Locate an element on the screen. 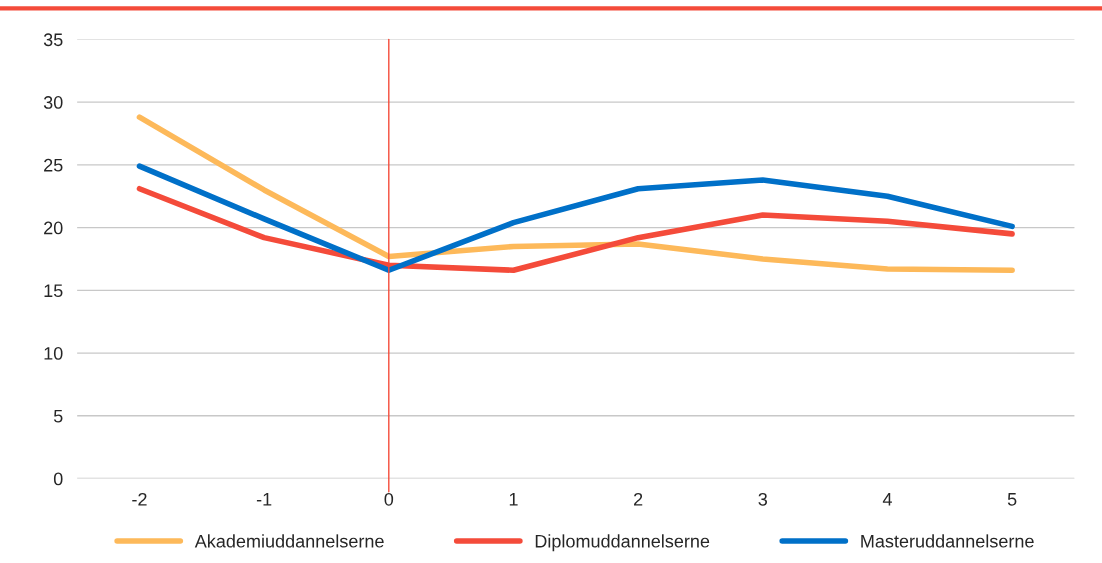 The image size is (1102, 563). legend-label: Diplomuddannelserne is located at coordinates (622, 543).